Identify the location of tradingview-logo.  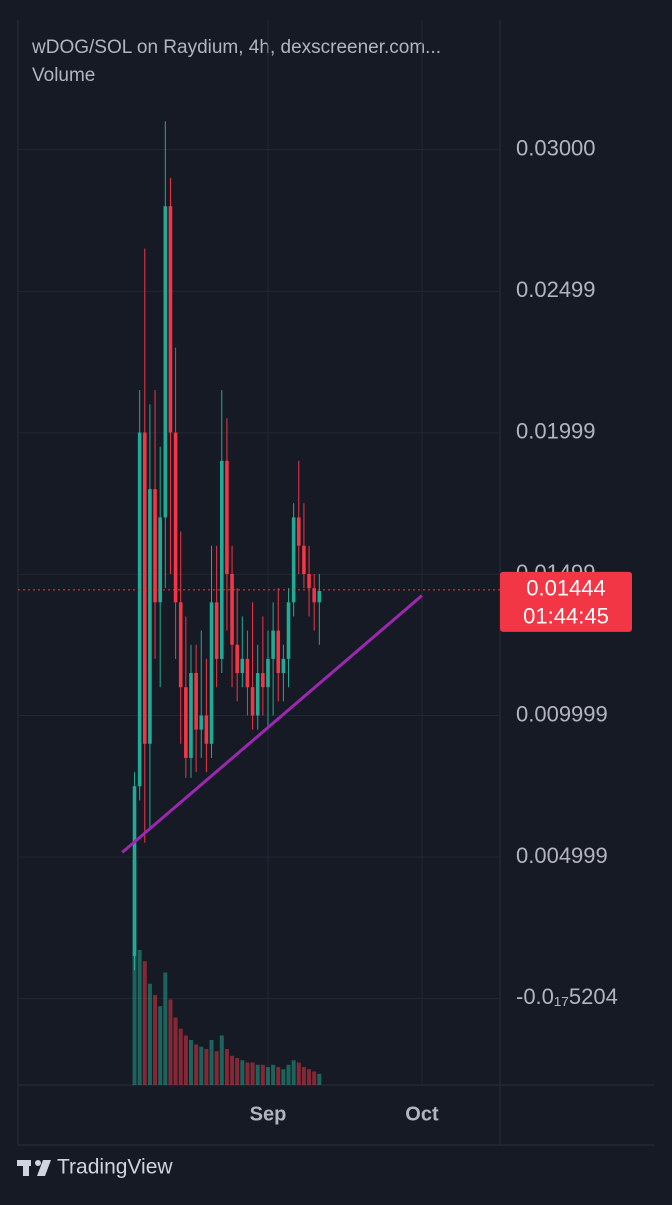
(34, 1168).